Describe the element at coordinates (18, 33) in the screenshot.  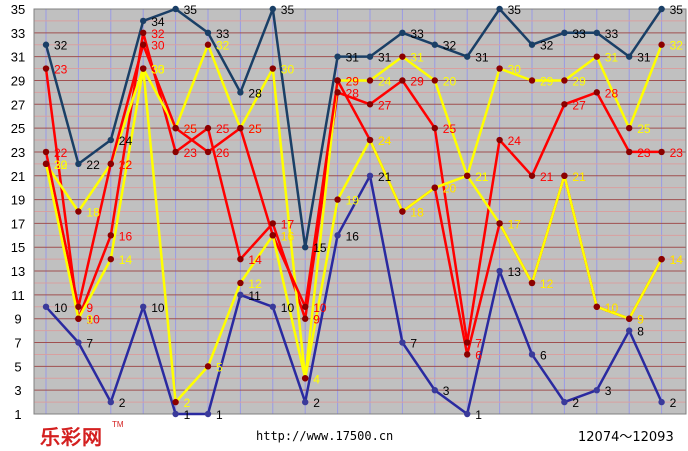
I see `y-tick-label: 33` at that location.